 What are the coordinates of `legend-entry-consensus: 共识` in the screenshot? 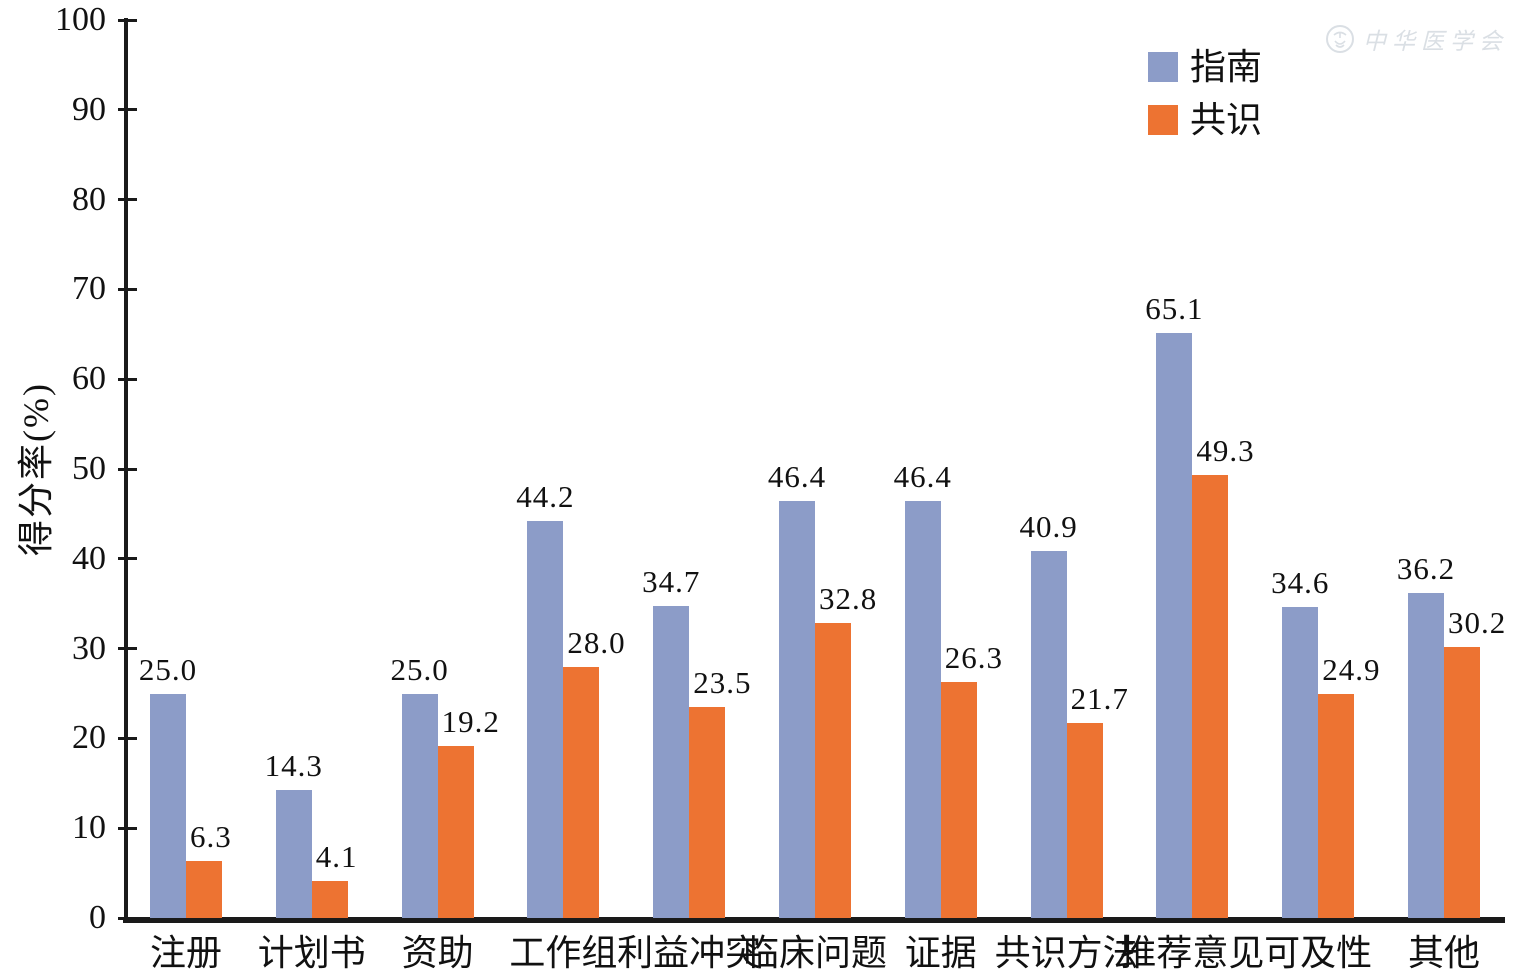 It's located at (1205, 120).